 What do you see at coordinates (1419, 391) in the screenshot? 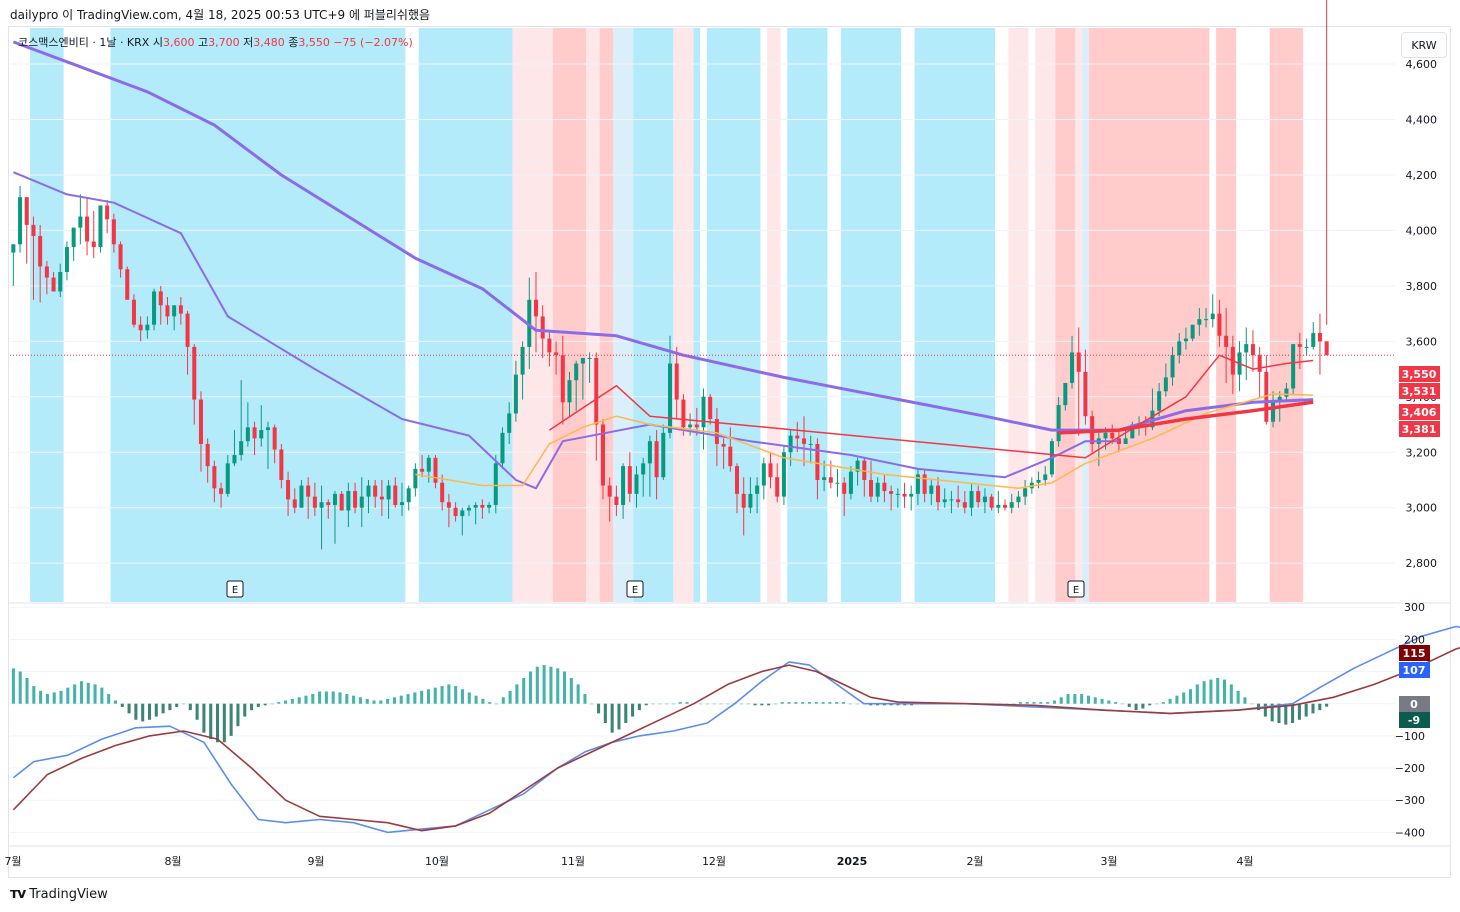
I see `price-badge-label: 3,531` at bounding box center [1419, 391].